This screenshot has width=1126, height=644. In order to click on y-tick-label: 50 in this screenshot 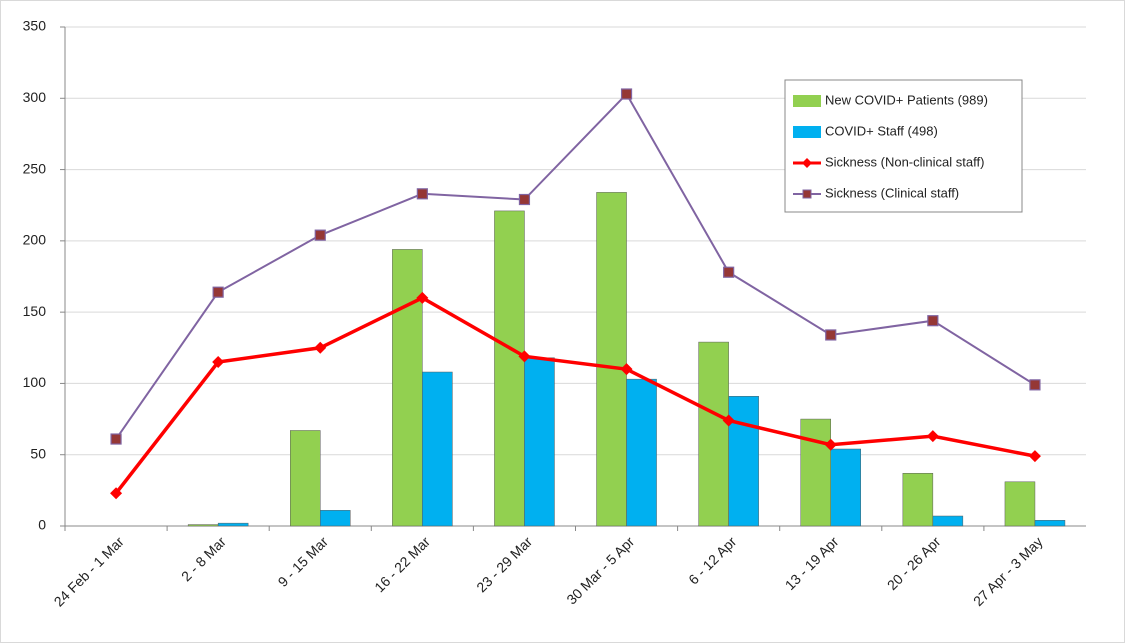, I will do `click(38, 453)`.